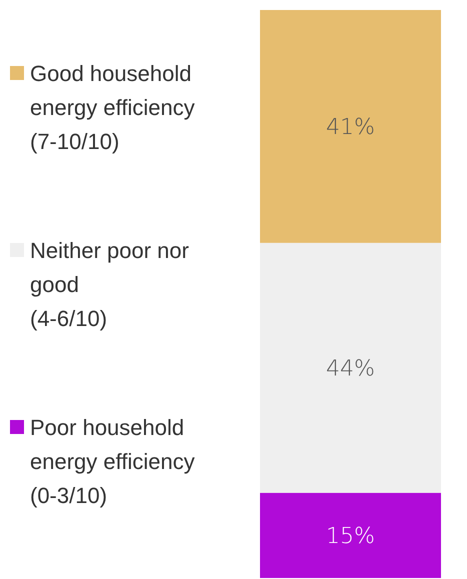  I want to click on legend-label: Good household energy efficiency (7-10/10), so click(112, 107).